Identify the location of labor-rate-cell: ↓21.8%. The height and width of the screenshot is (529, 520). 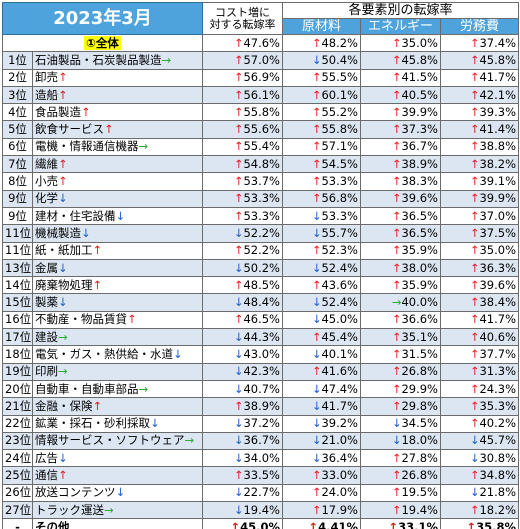
(479, 493).